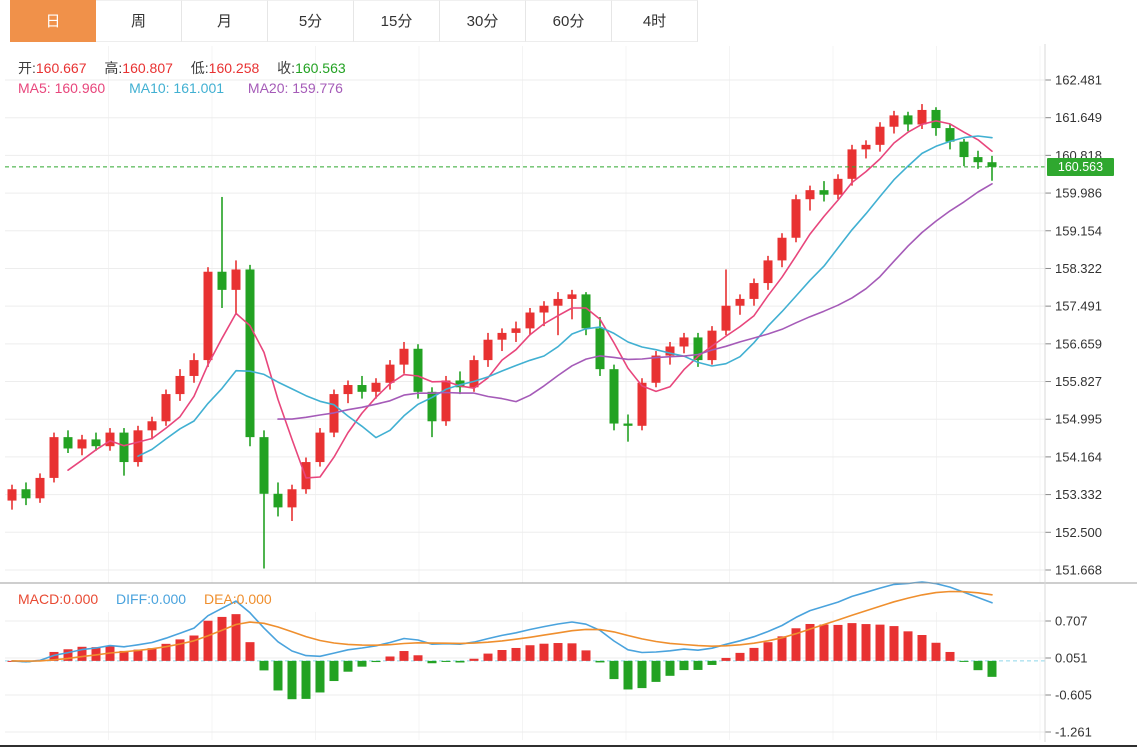 This screenshot has width=1137, height=747. What do you see at coordinates (177, 88) in the screenshot?
I see `ma10-legend: MA10: 161.001` at bounding box center [177, 88].